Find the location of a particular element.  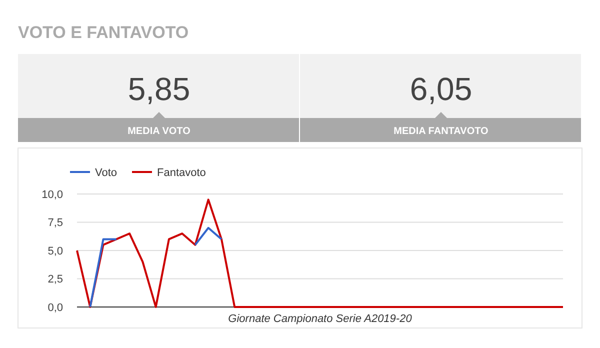

text: 6,05 is located at coordinates (441, 89).